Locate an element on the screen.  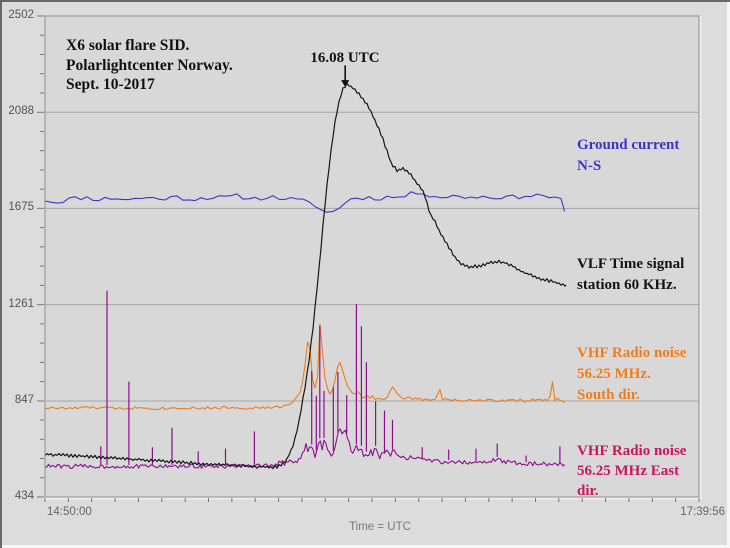
y-axis-tick-label: 434 is located at coordinates (24, 496).